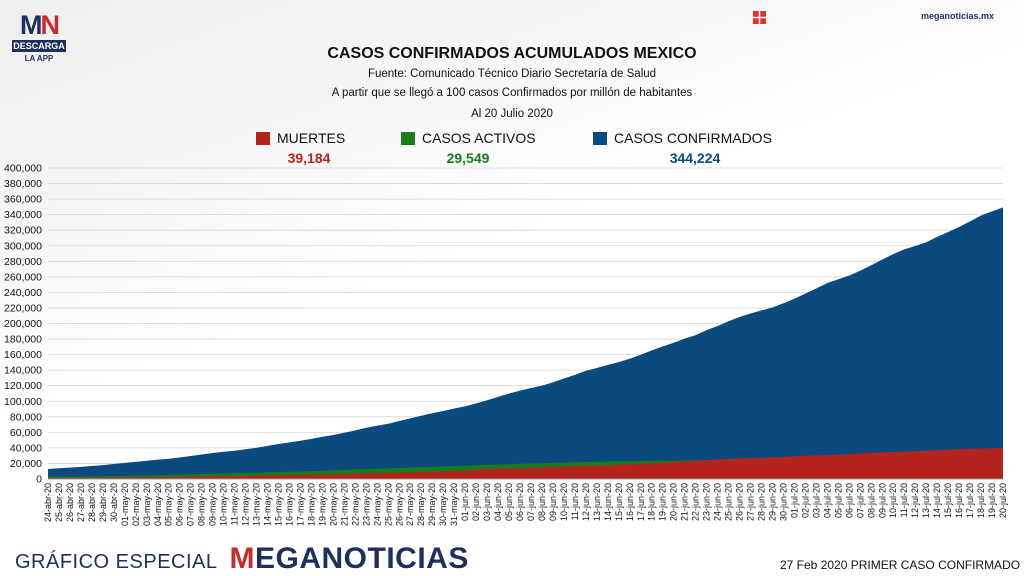  What do you see at coordinates (26, 433) in the screenshot?
I see `y-tick-label: 60,000` at bounding box center [26, 433].